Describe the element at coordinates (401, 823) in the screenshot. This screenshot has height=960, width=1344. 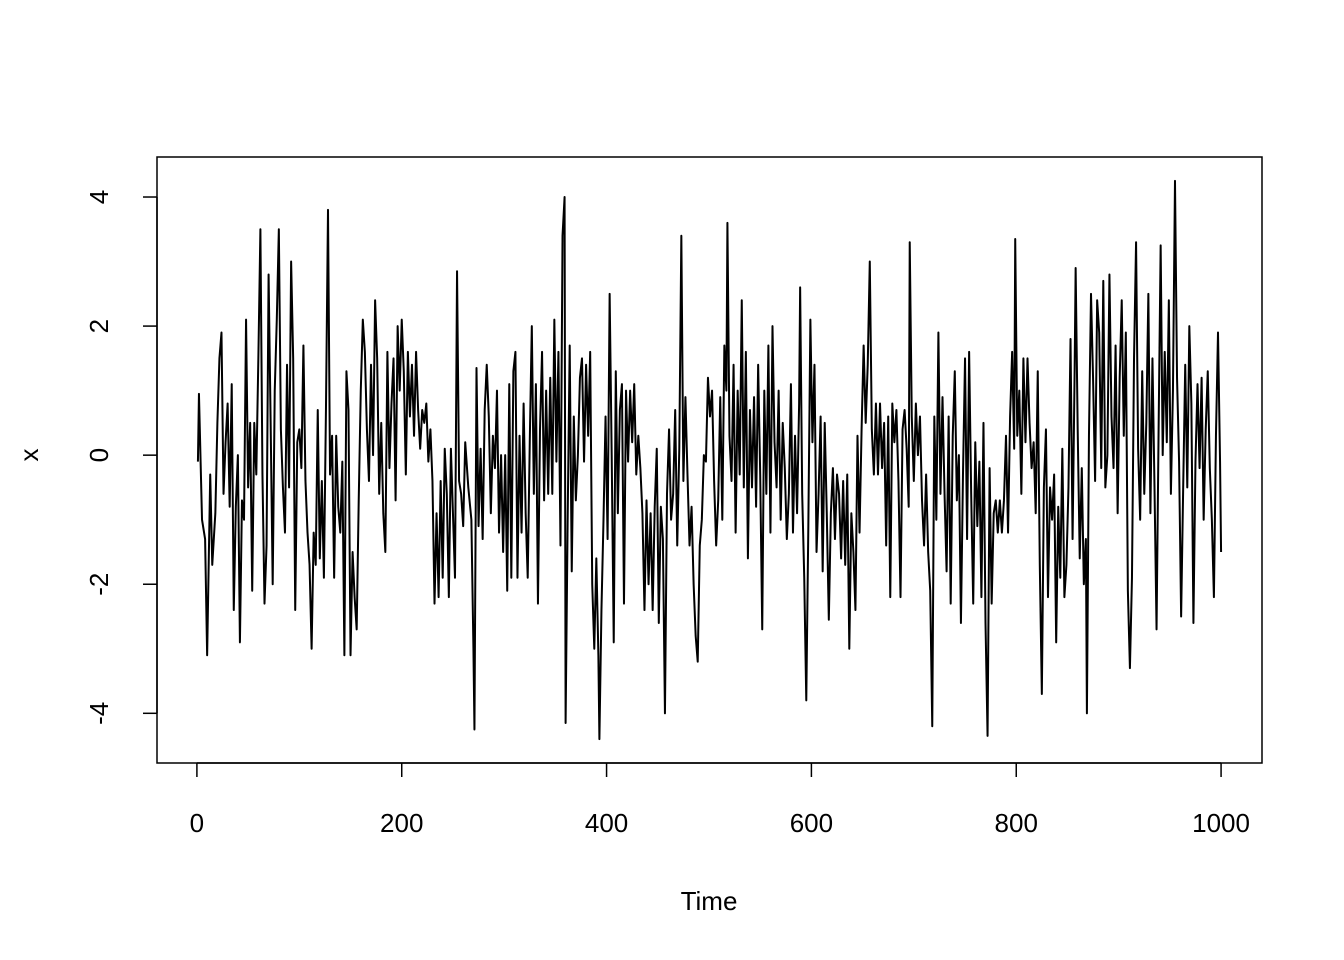
I see `x-tick-label: 200` at that location.